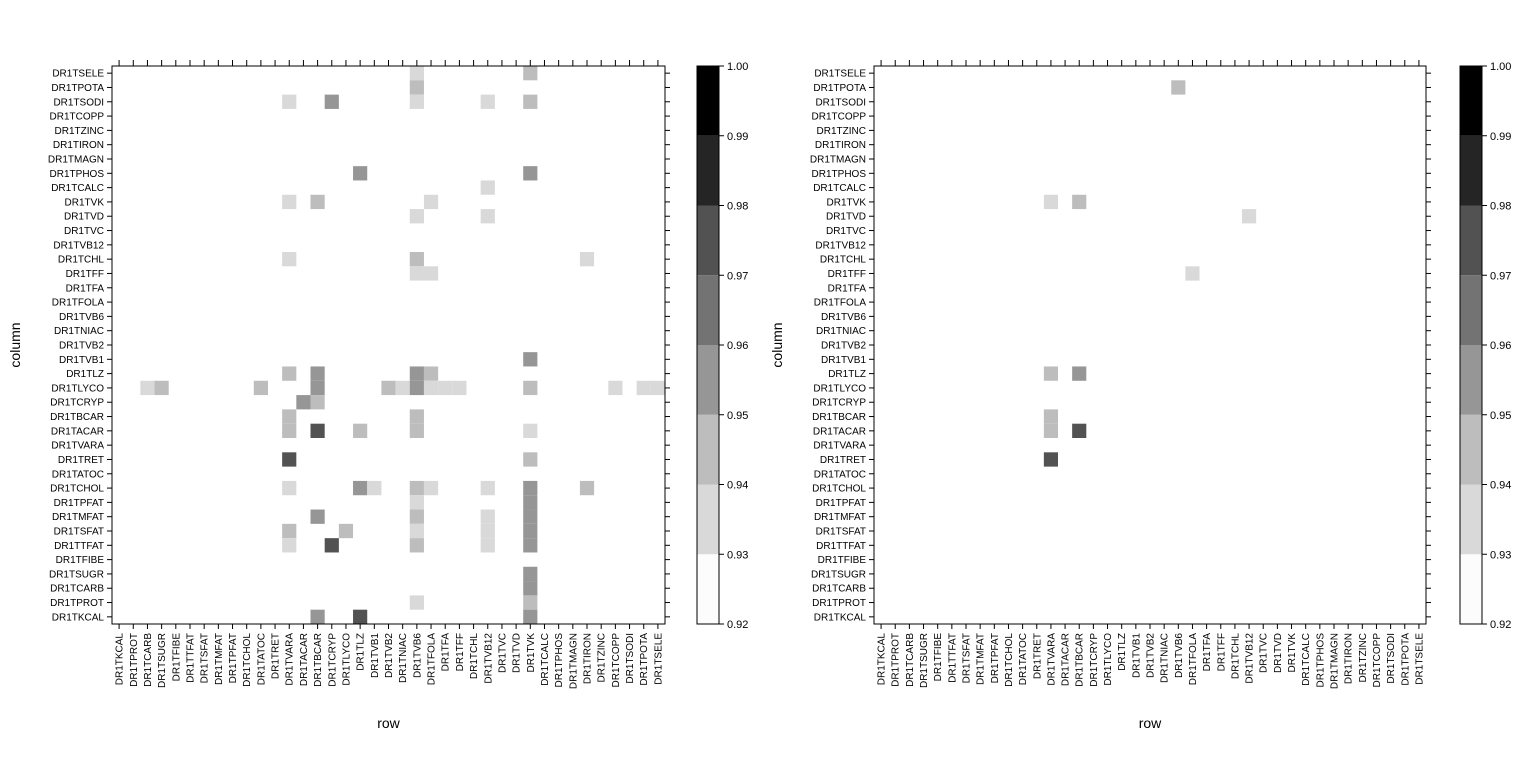  Describe the element at coordinates (77, 117) in the screenshot. I see `y-tick-label: DR1TCOPP` at that location.